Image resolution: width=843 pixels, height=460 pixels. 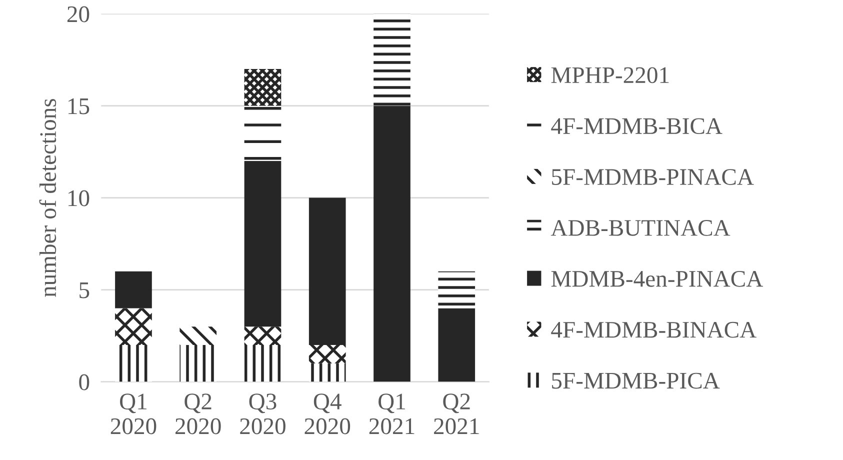 I want to click on x-tick-label: Q1 2021, so click(x=391, y=414).